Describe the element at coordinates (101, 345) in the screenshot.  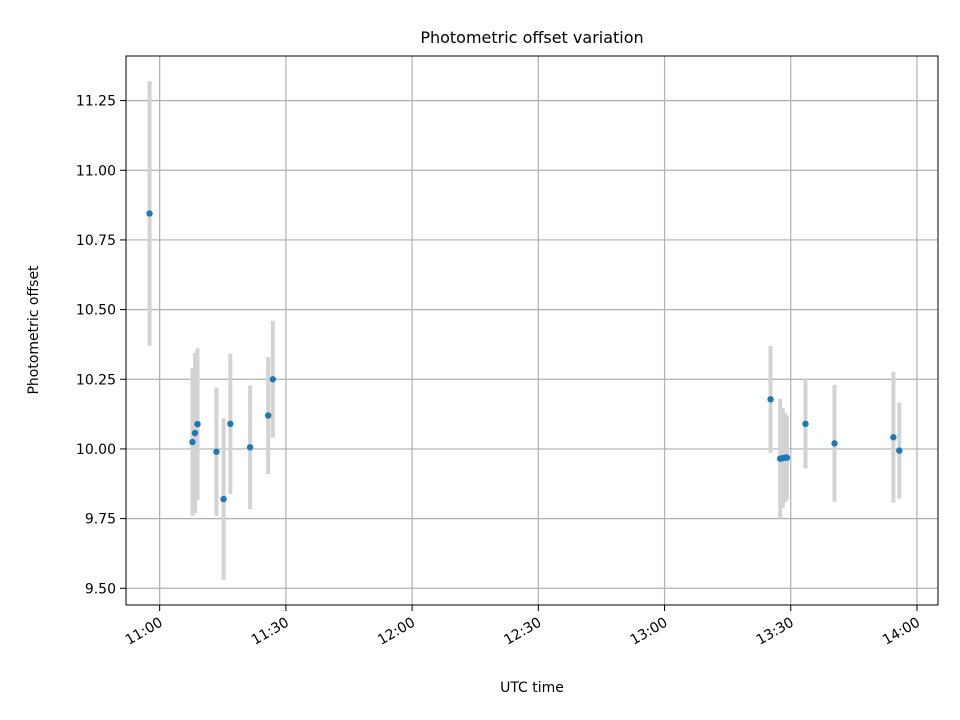
I see `y-axis-ticks: 9.50 9.75 10.00 10.25 10.50 10.75 11.00 11.25` at that location.